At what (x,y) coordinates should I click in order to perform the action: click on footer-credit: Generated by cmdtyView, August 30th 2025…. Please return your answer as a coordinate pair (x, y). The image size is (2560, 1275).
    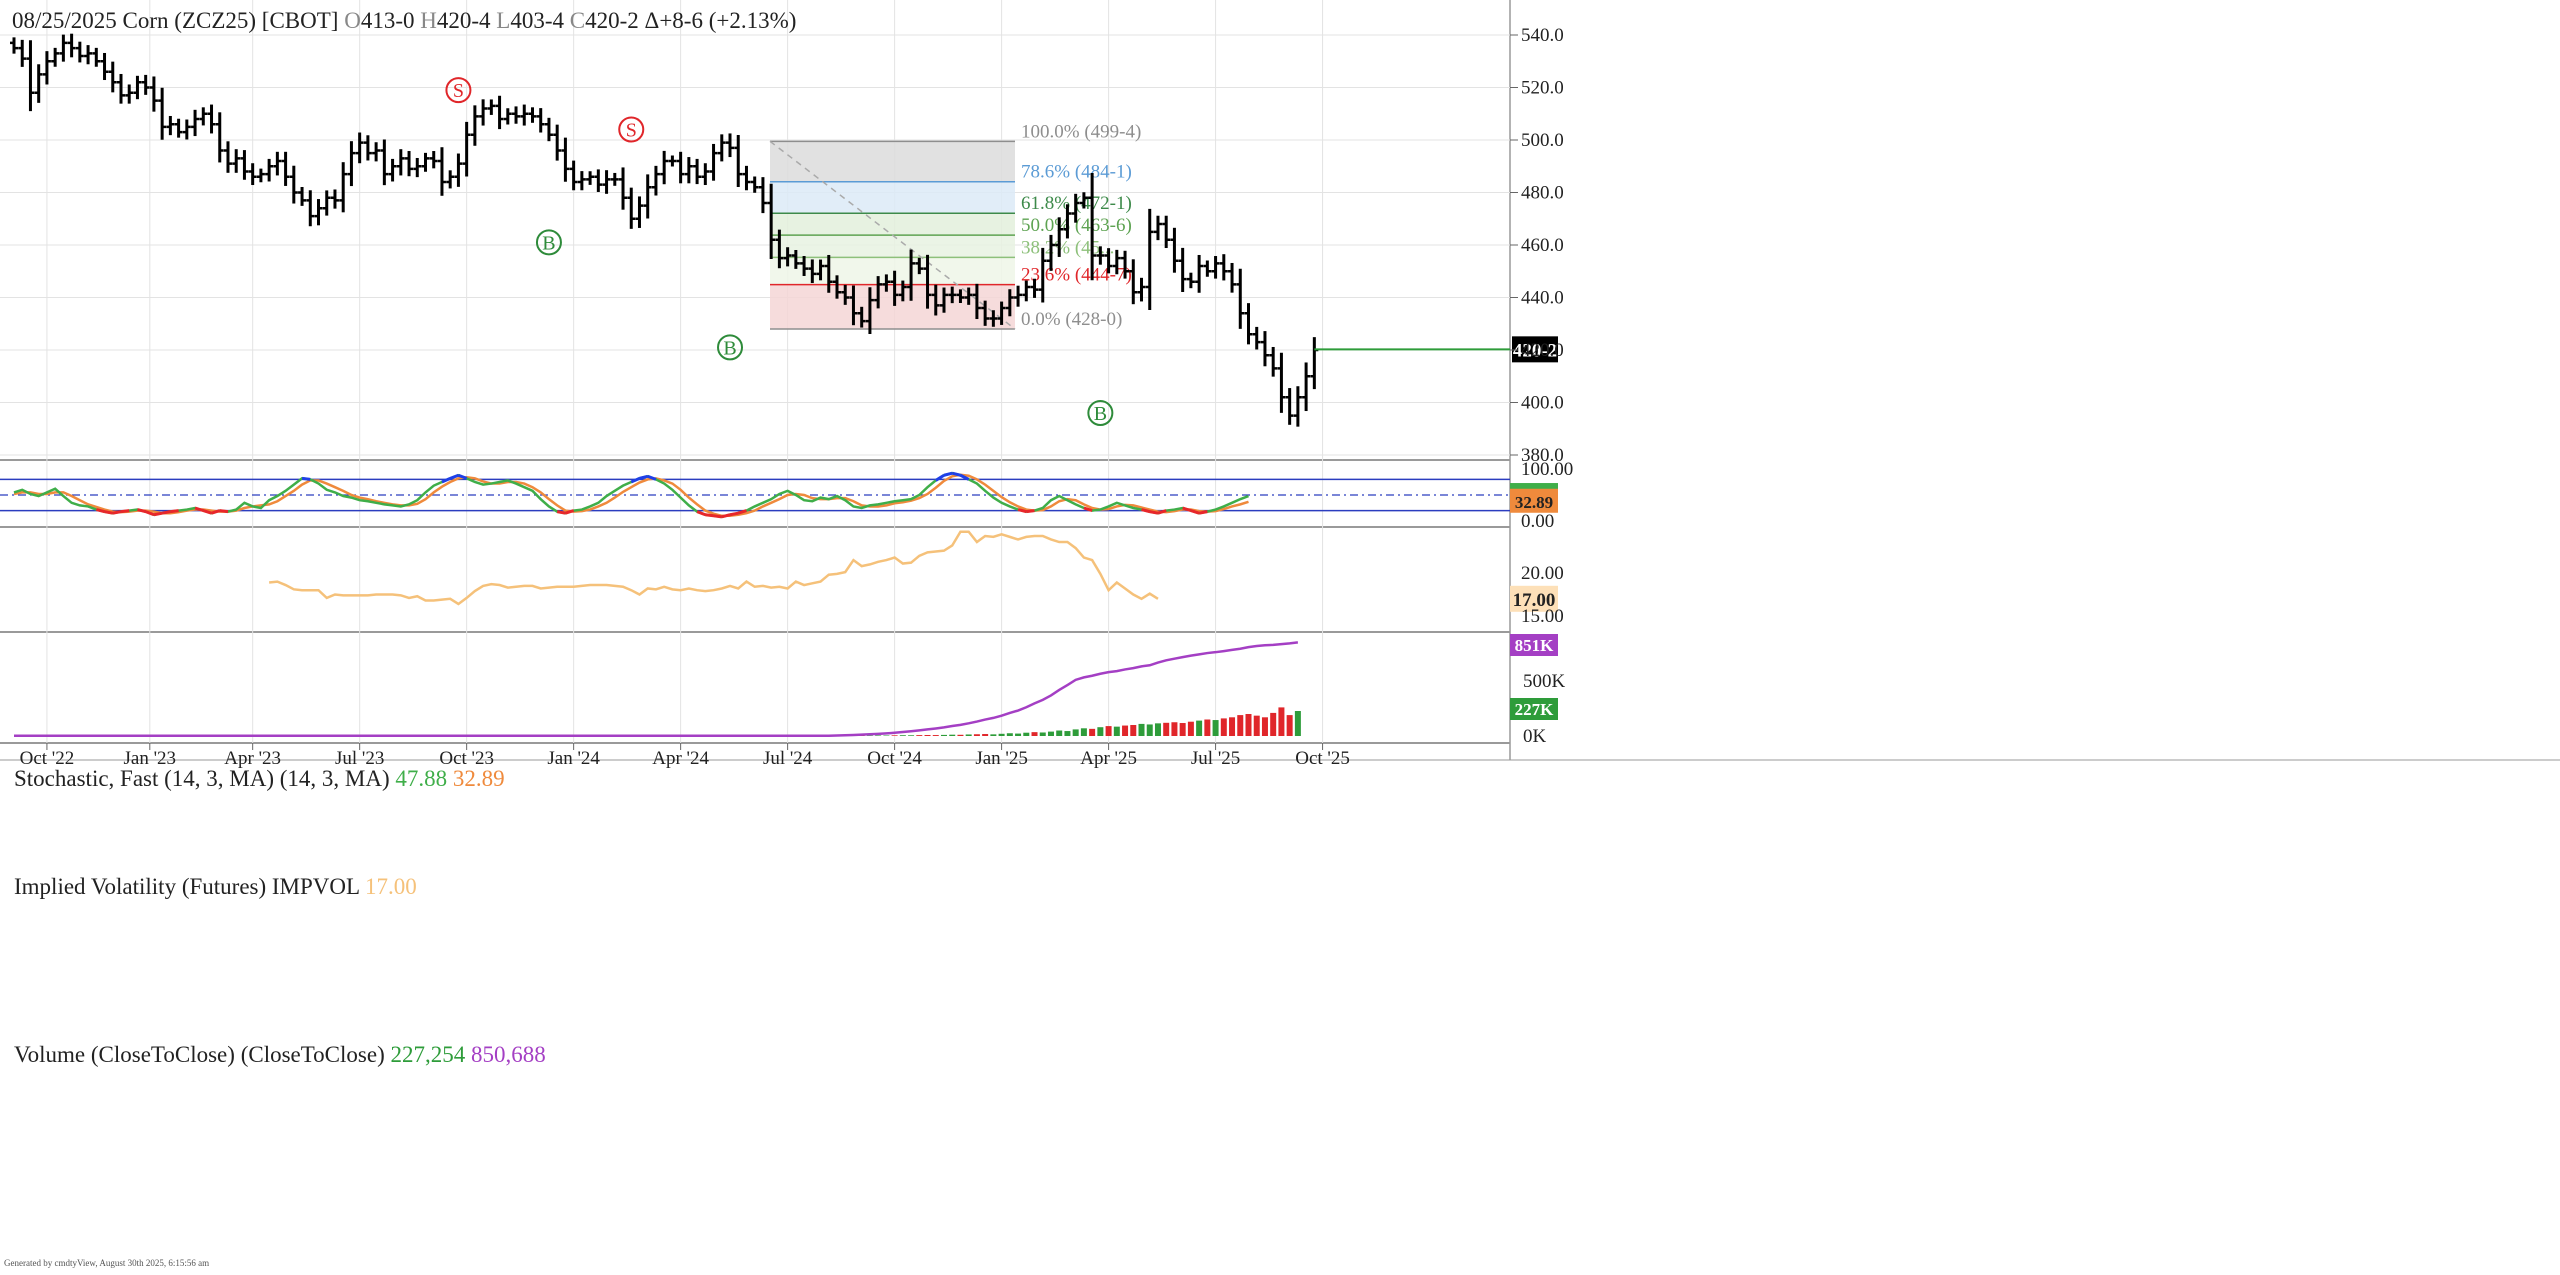
    Looking at the image, I should click on (106, 1263).